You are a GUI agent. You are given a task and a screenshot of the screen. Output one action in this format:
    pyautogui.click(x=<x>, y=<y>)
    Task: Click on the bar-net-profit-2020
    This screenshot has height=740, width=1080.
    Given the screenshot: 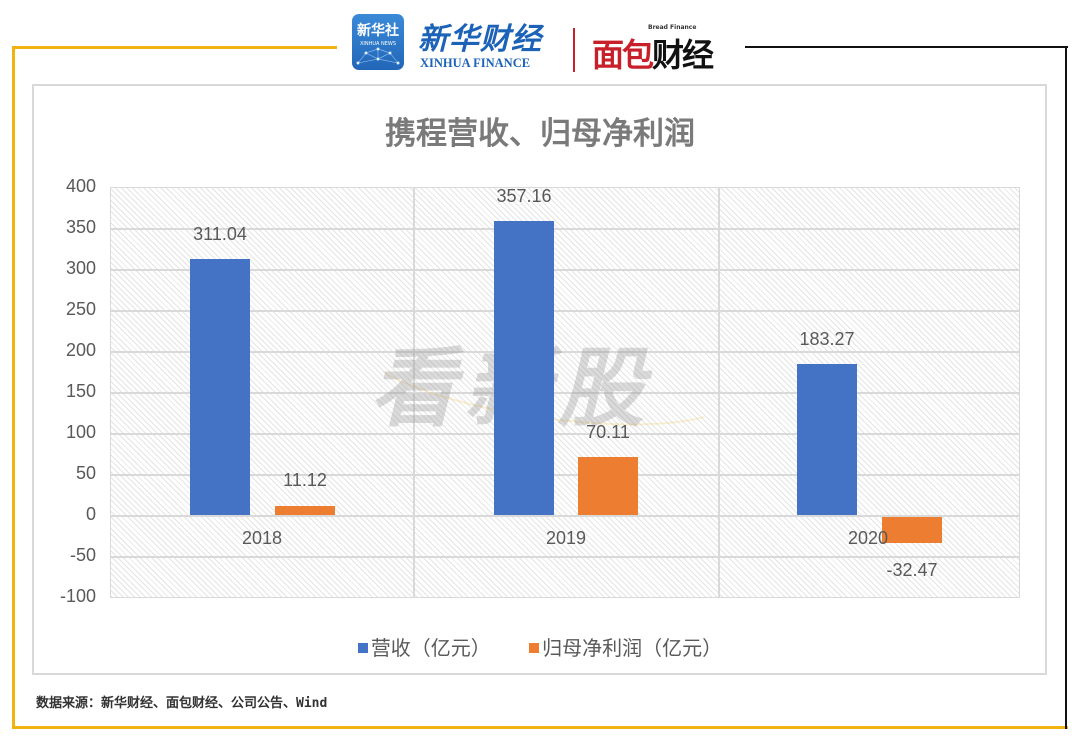 What is the action you would take?
    pyautogui.click(x=912, y=530)
    